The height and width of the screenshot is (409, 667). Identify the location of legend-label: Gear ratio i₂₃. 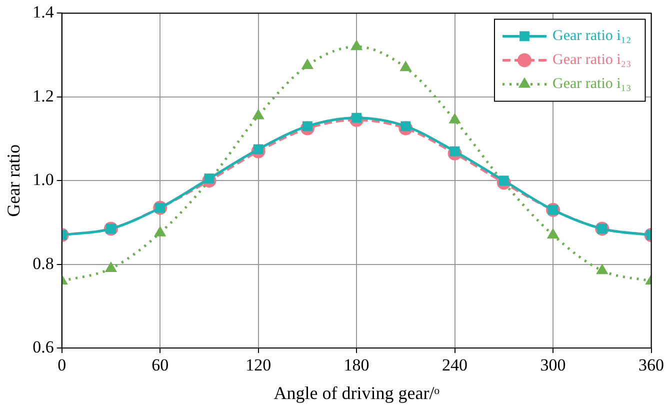
(592, 60).